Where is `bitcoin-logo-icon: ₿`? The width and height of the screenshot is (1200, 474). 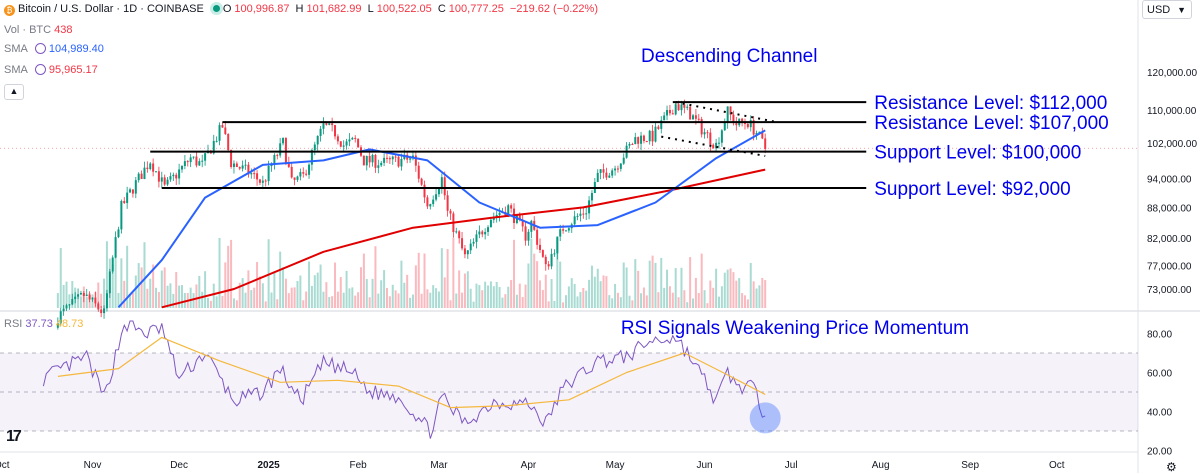
bitcoin-logo-icon: ₿ is located at coordinates (9, 10).